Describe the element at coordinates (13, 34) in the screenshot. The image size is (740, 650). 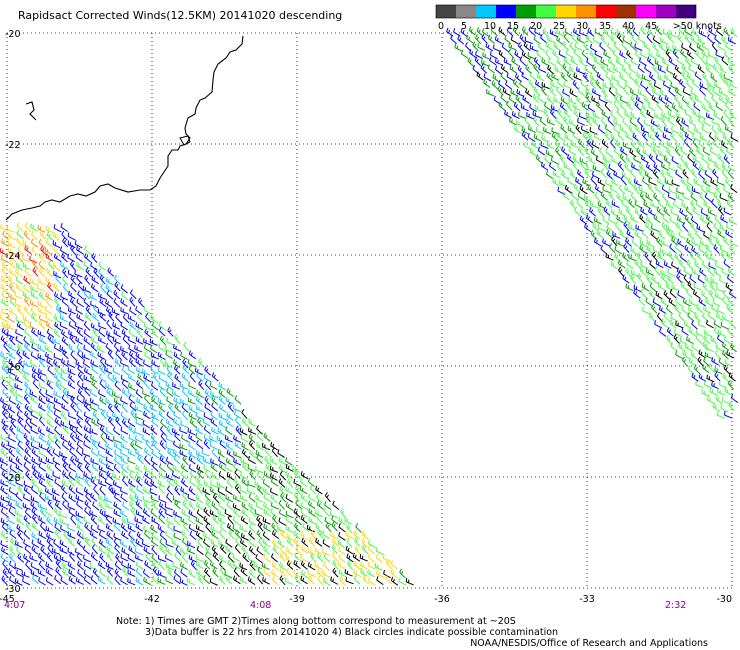
I see `lat-label: -20` at that location.